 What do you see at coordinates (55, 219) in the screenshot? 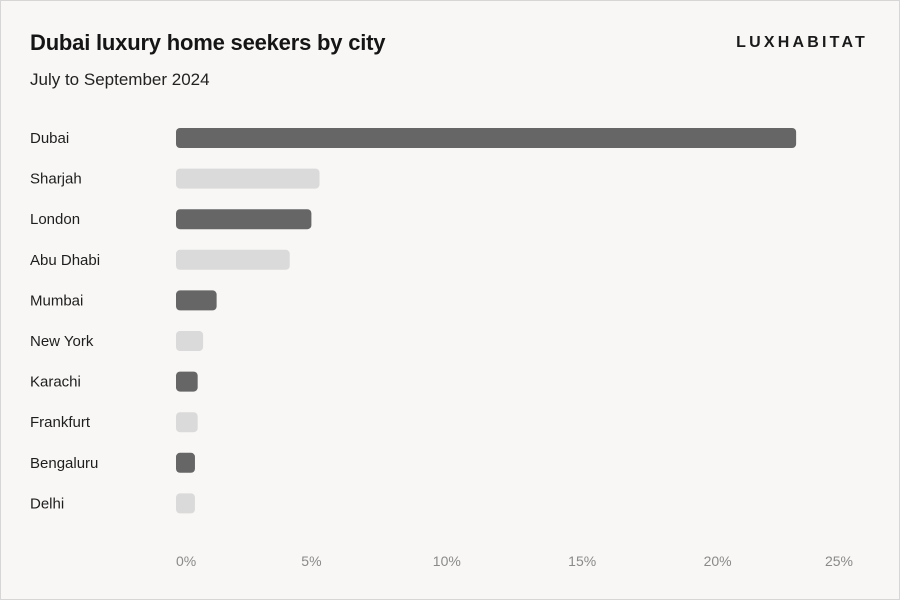
I see `category-label: London` at bounding box center [55, 219].